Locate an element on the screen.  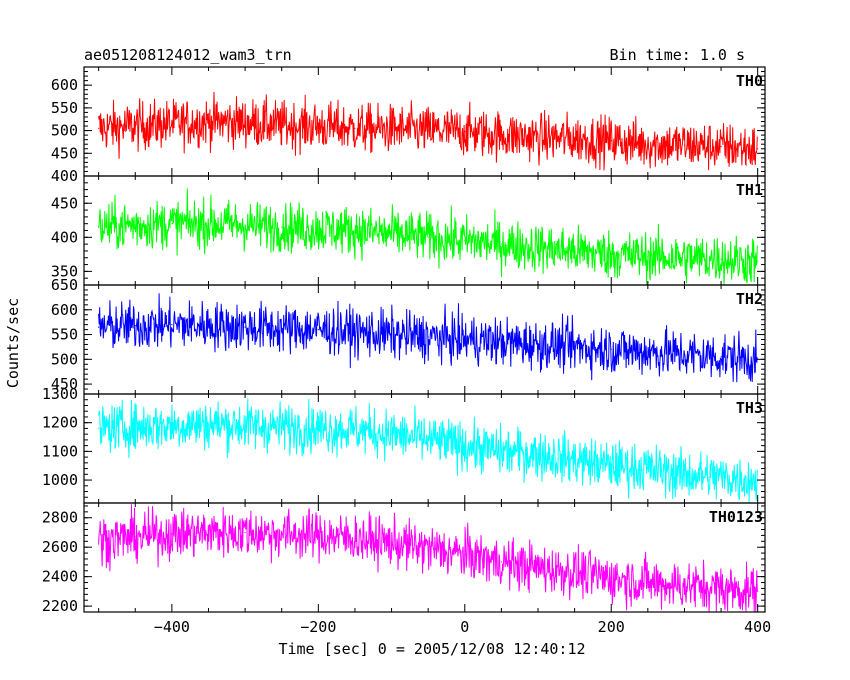
y-tick-label: 1000 is located at coordinates (60, 480).